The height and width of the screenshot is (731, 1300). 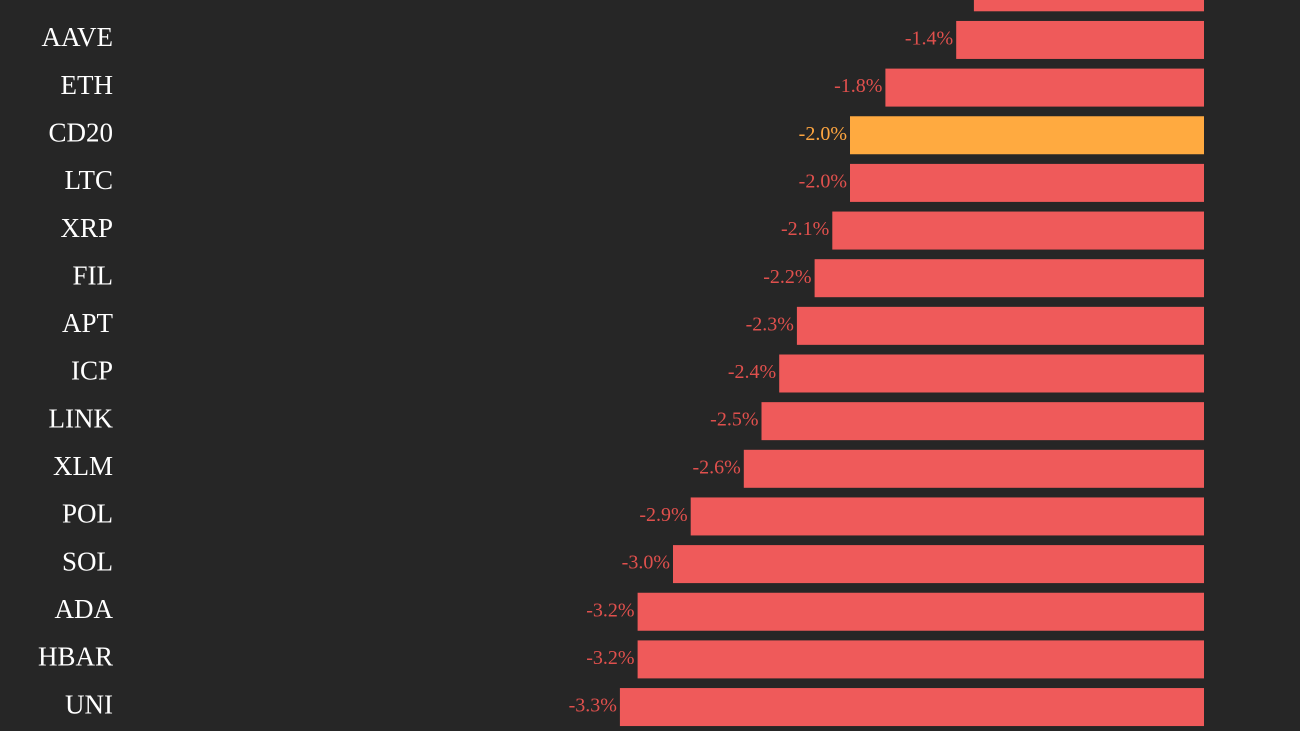 I want to click on category-label: DOT, so click(x=86, y=2).